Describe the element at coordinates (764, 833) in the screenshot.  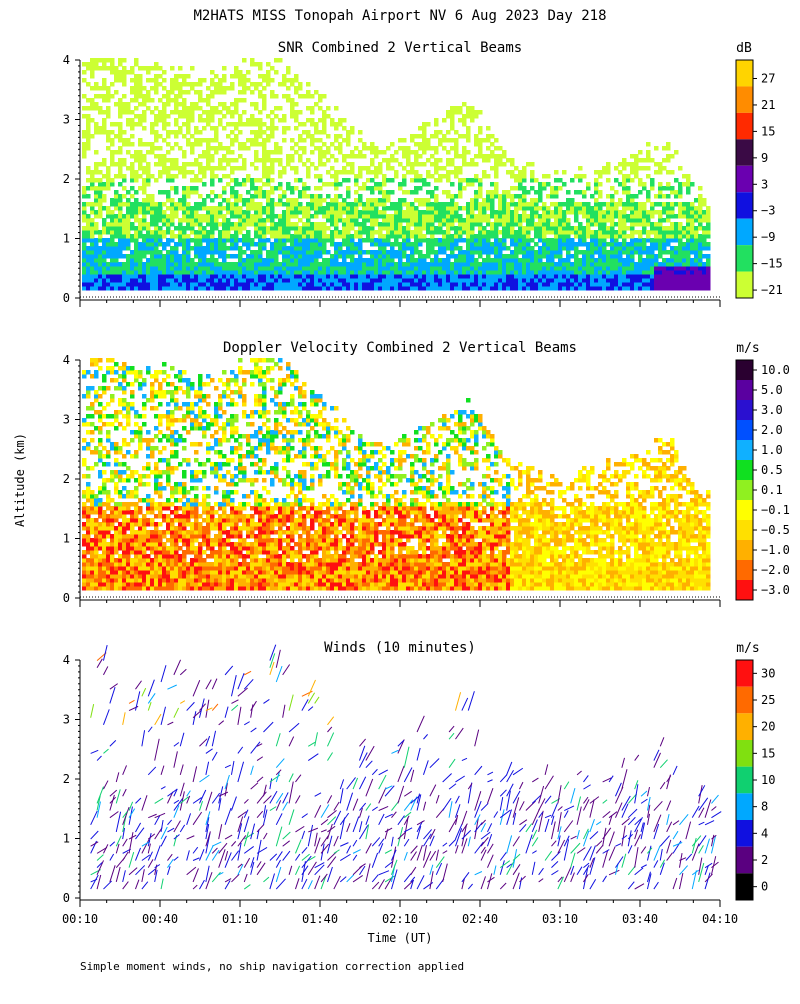
I see `colorbar-tick-label: 4` at that location.